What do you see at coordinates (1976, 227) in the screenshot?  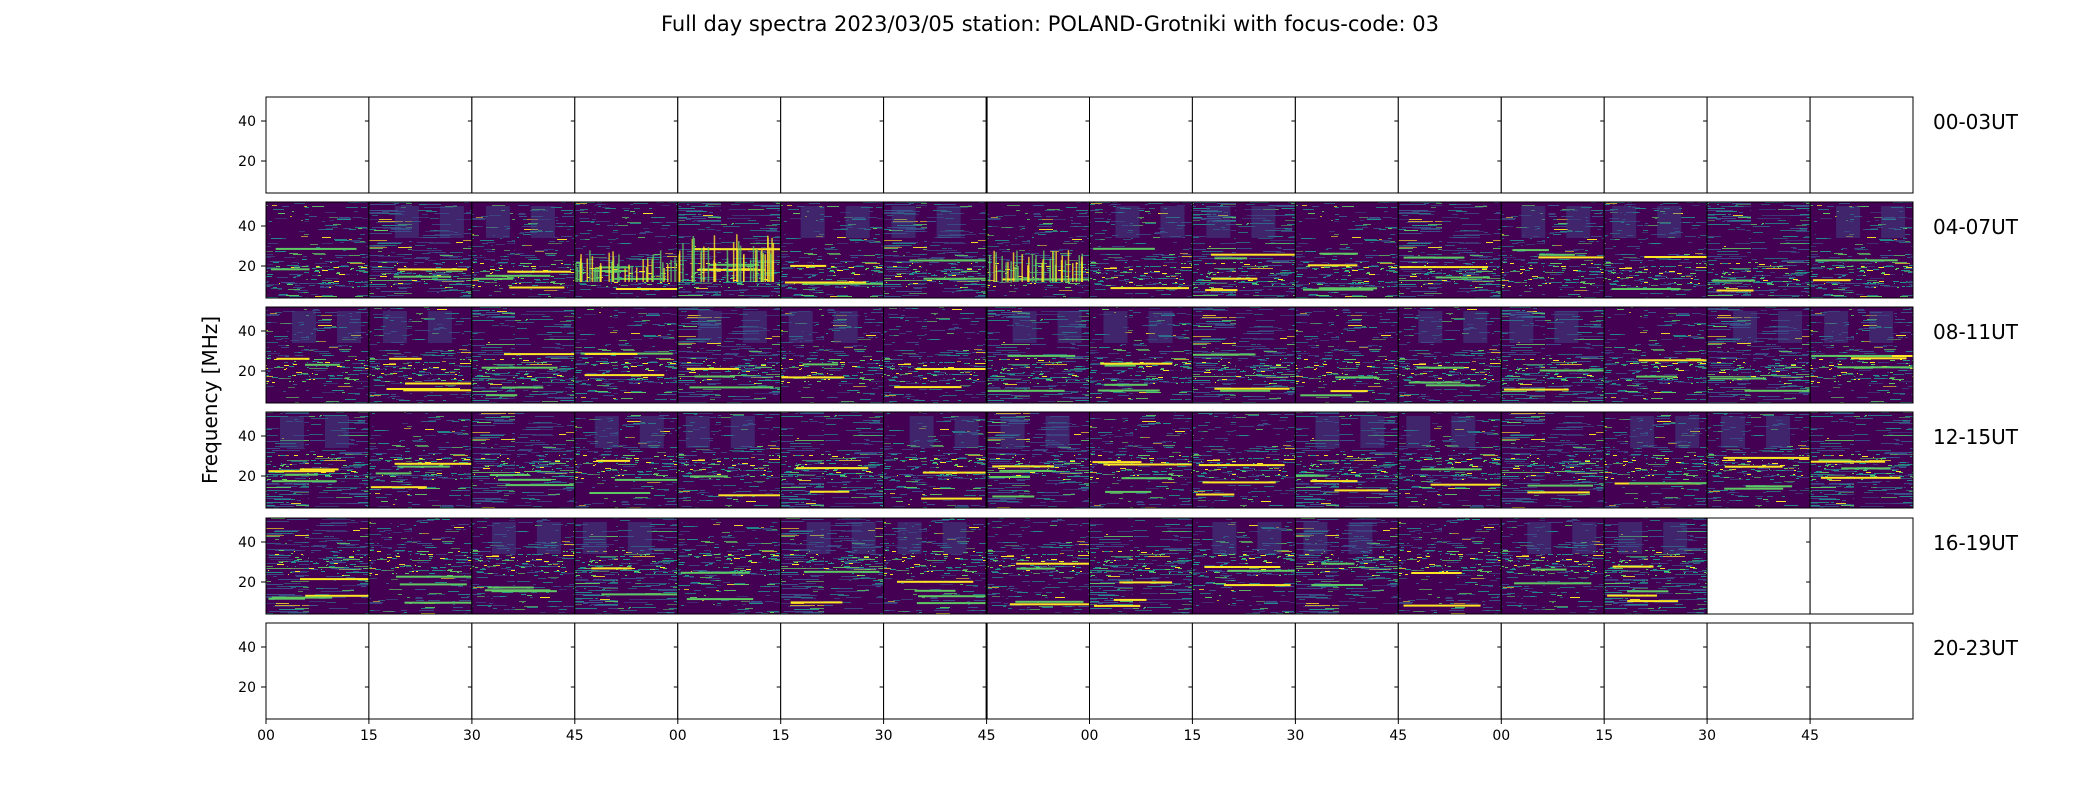 I see `row-time-label: 04-07UT` at bounding box center [1976, 227].